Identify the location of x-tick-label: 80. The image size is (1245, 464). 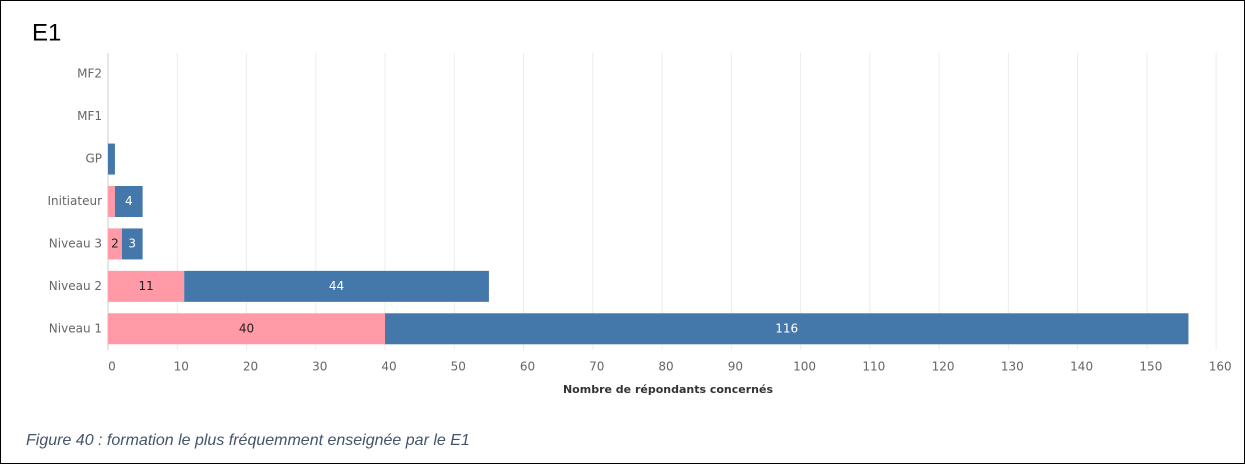
(665, 367).